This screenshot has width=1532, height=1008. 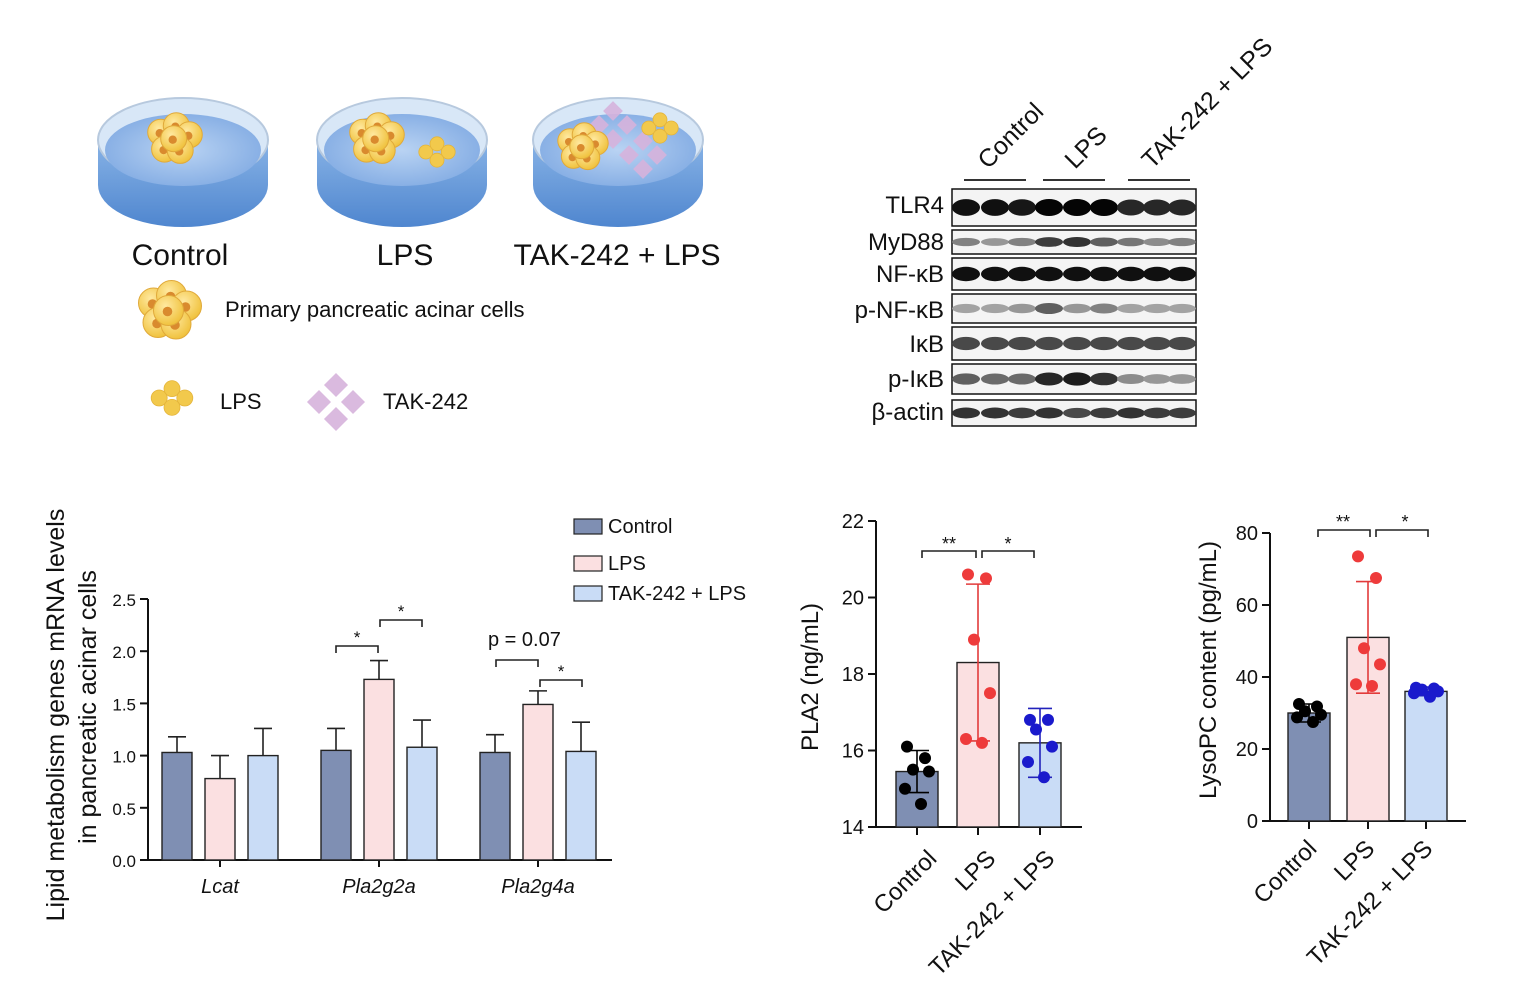 I want to click on mrna-ytick-2: 1.0, so click(x=124, y=757).